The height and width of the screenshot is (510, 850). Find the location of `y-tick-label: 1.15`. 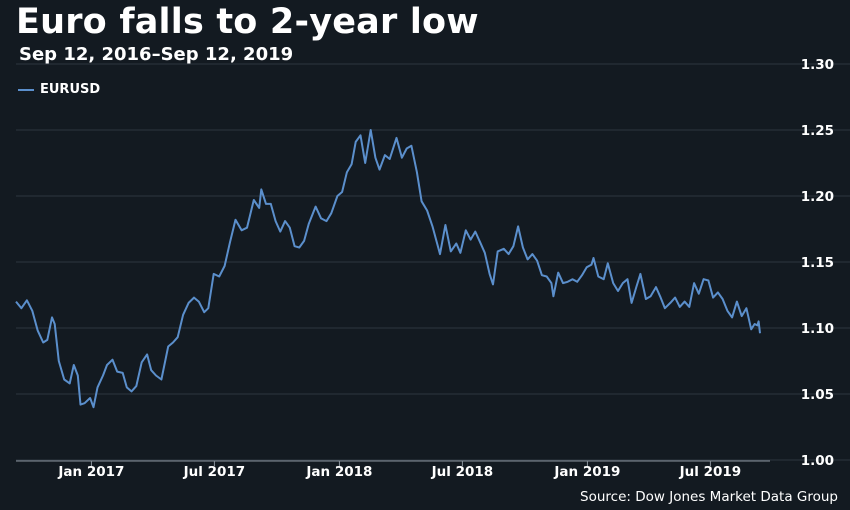

y-tick-label: 1.15 is located at coordinates (817, 263).